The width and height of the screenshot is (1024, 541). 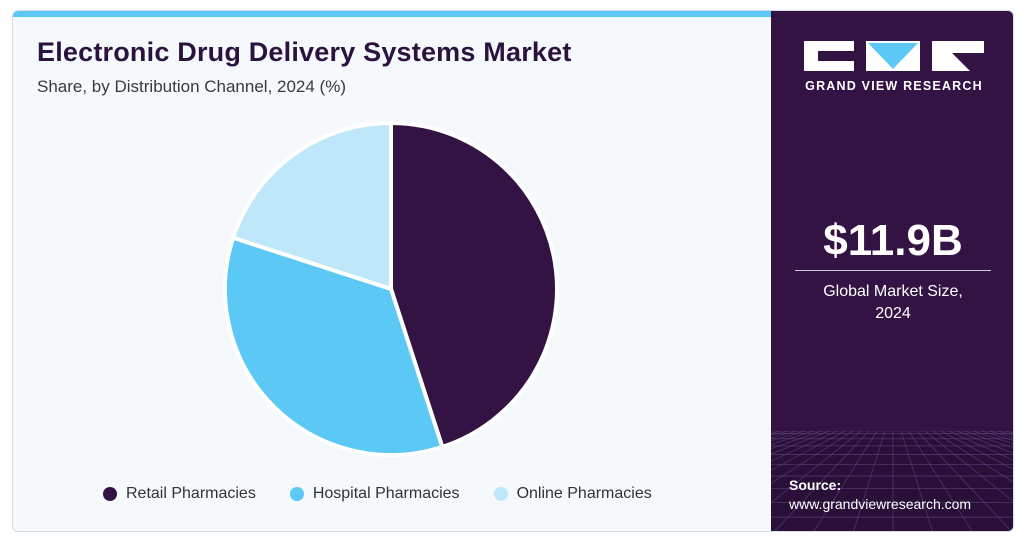 I want to click on legend-label-retail: Retail Pharmacies, so click(x=191, y=493).